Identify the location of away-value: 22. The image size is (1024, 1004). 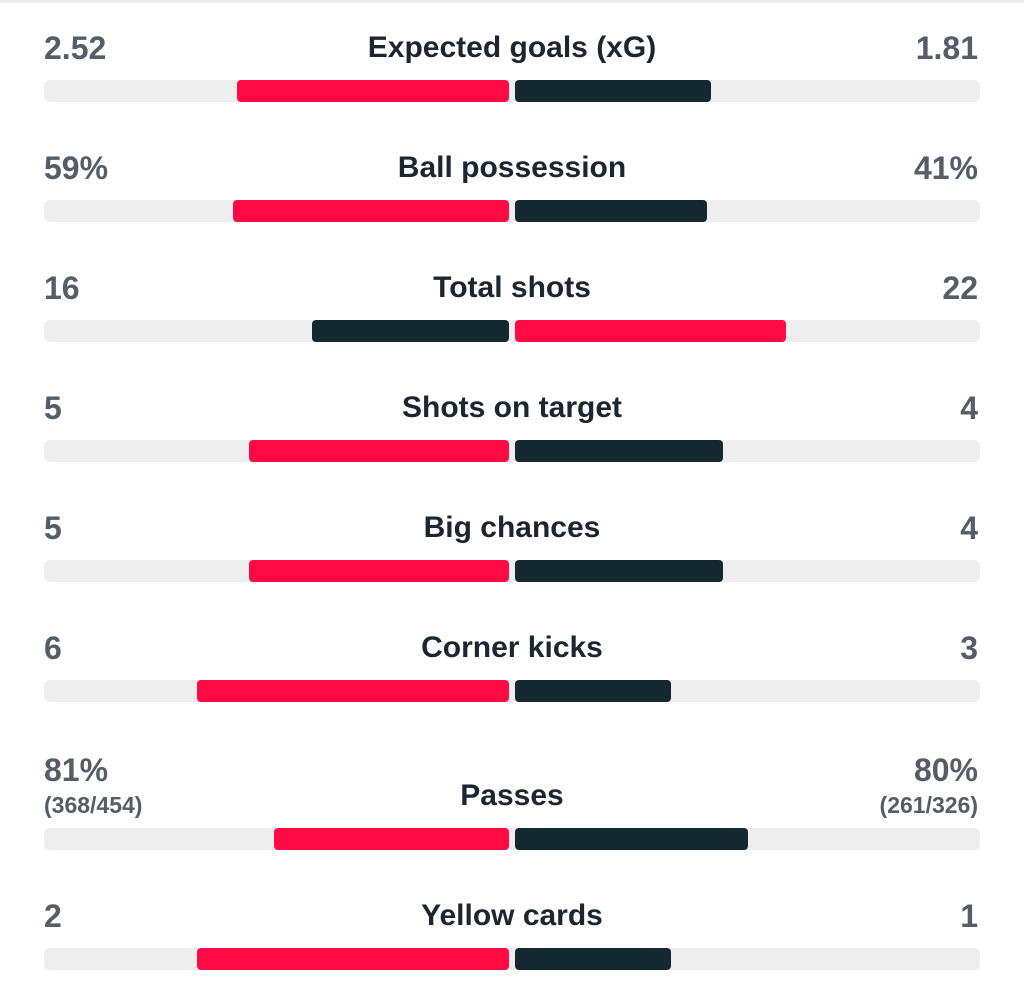
(960, 288).